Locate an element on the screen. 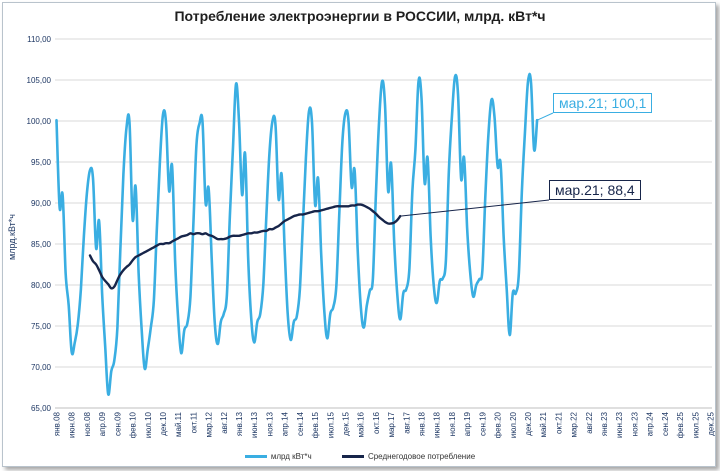 The width and height of the screenshot is (720, 471). x-tick-label: июл.20 is located at coordinates (513, 424).